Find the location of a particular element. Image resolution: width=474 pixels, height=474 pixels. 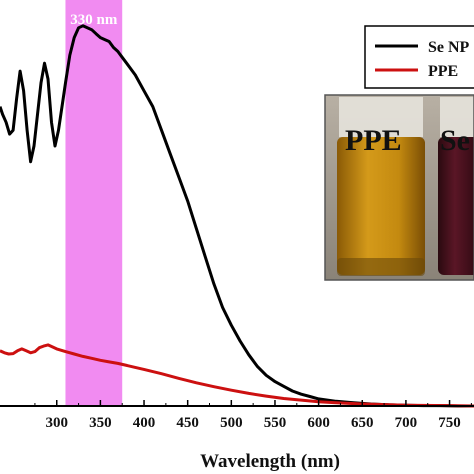

highlight-label: 330 nm is located at coordinates (94, 20).